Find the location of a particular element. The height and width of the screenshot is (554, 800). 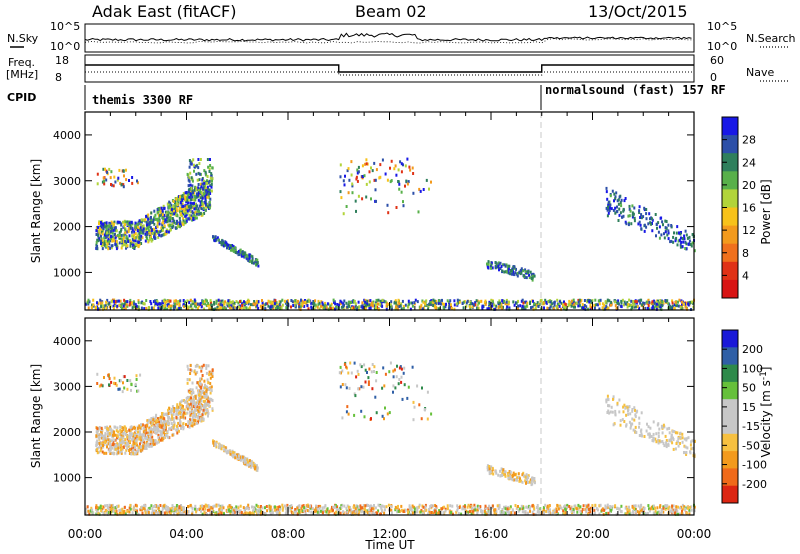

nave-label: Nave is located at coordinates (760, 72).